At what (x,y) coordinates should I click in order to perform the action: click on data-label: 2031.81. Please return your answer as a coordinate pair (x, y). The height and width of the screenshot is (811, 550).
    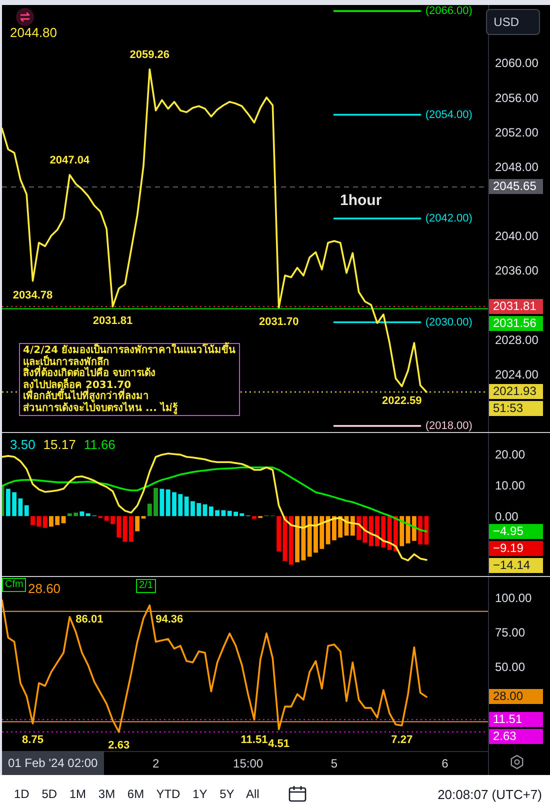
    Looking at the image, I should click on (112, 321).